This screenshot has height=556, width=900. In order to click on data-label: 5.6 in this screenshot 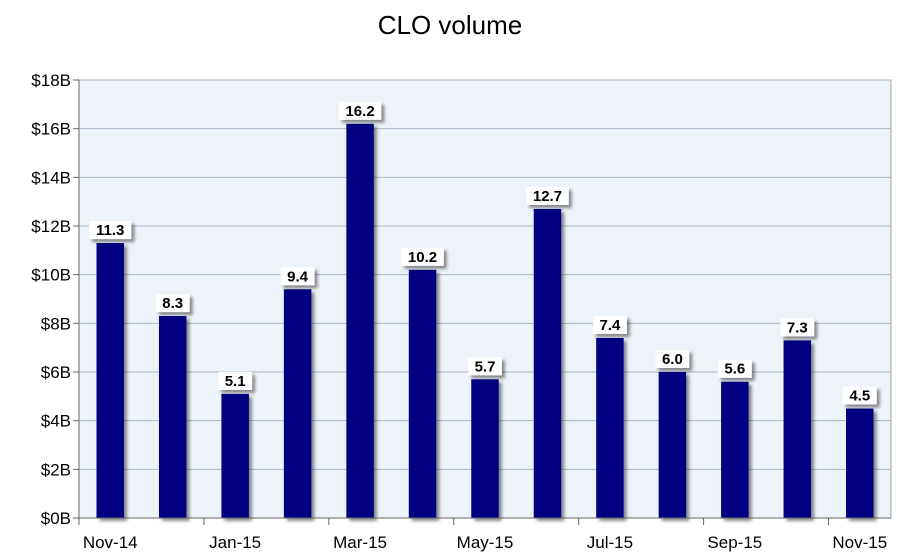, I will do `click(734, 368)`.